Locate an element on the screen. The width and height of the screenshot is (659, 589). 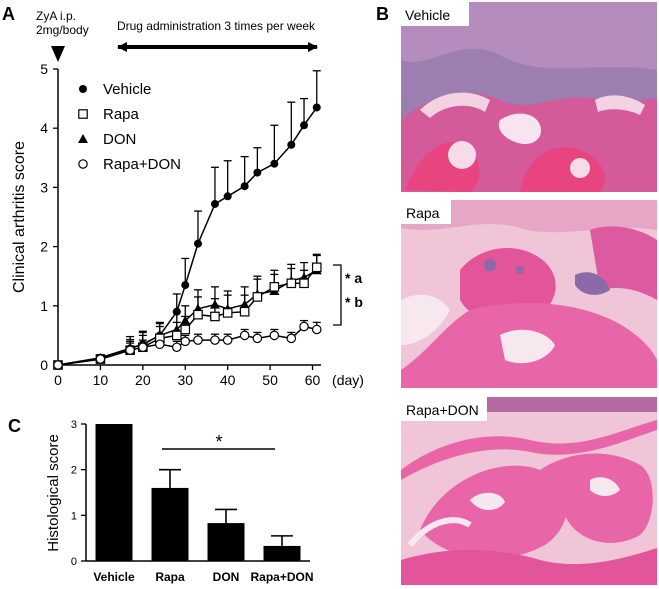
legend-marker-vehicle is located at coordinates (83, 89).